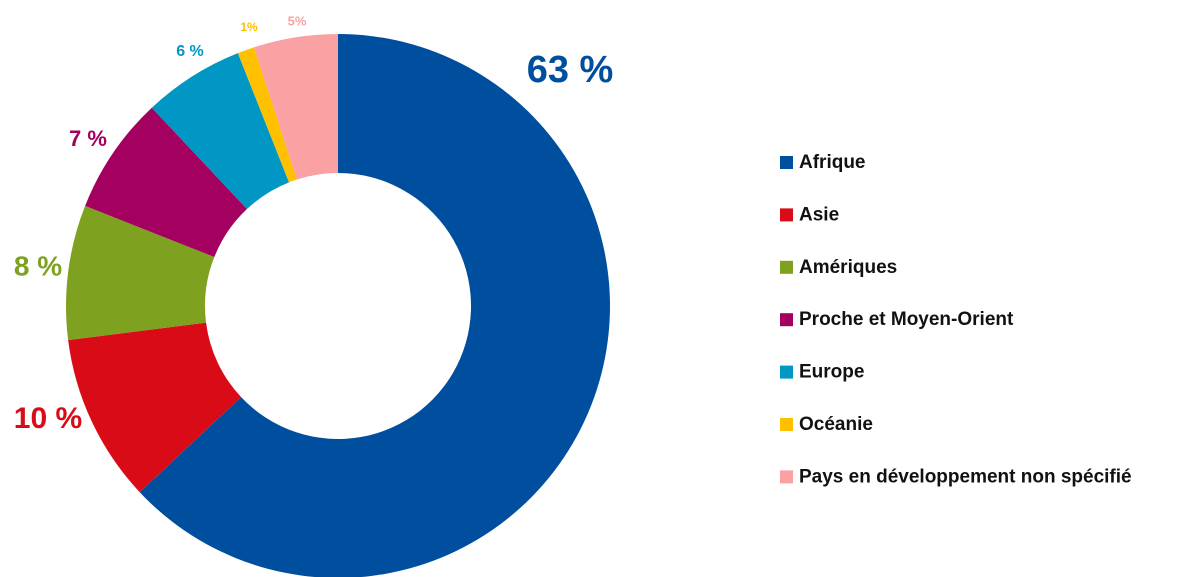 The width and height of the screenshot is (1192, 577). I want to click on legend-label: Europe, so click(831, 372).